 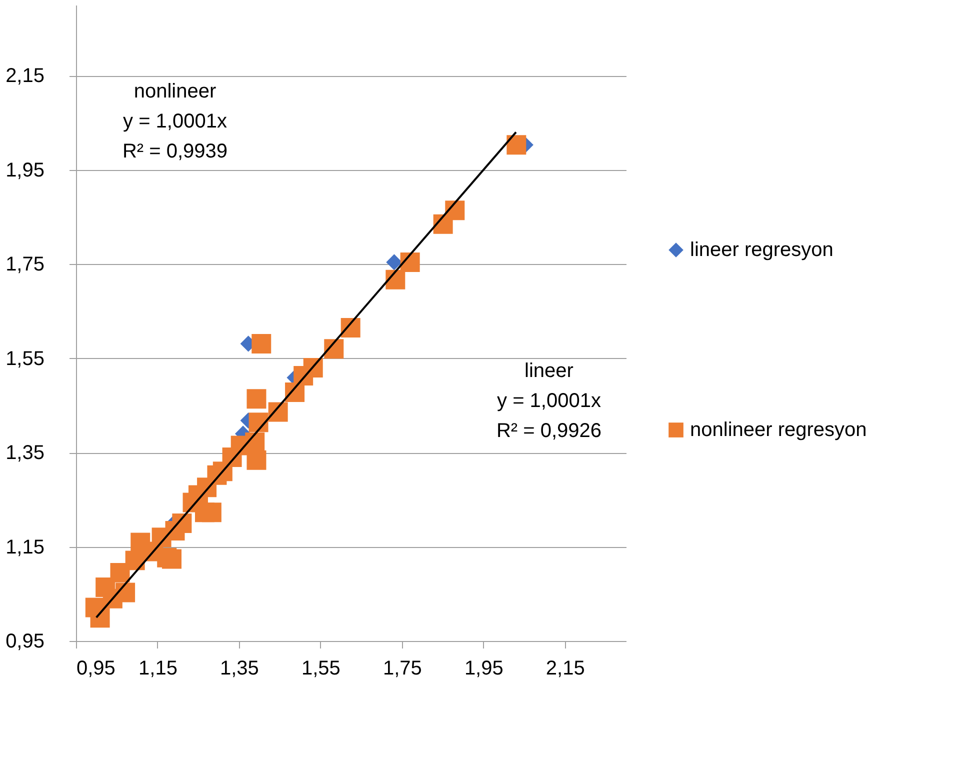 I want to click on x-tick-label: 1,15, so click(x=158, y=669).